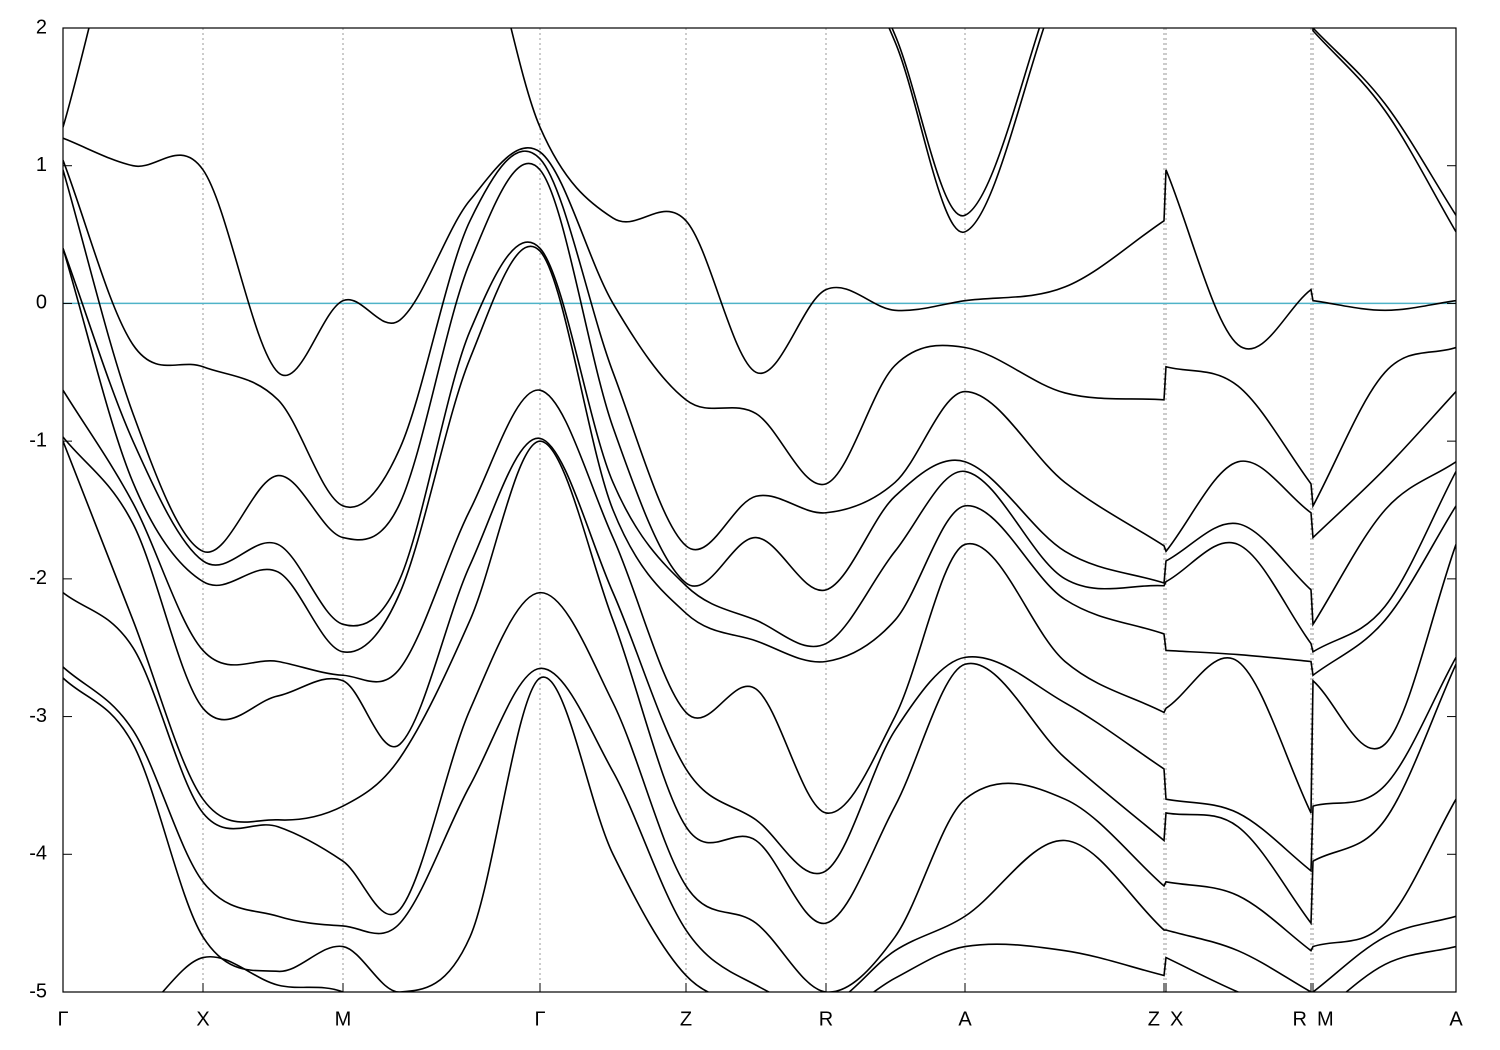 The width and height of the screenshot is (1500, 1050). I want to click on y-tick-label: 1, so click(41, 165).